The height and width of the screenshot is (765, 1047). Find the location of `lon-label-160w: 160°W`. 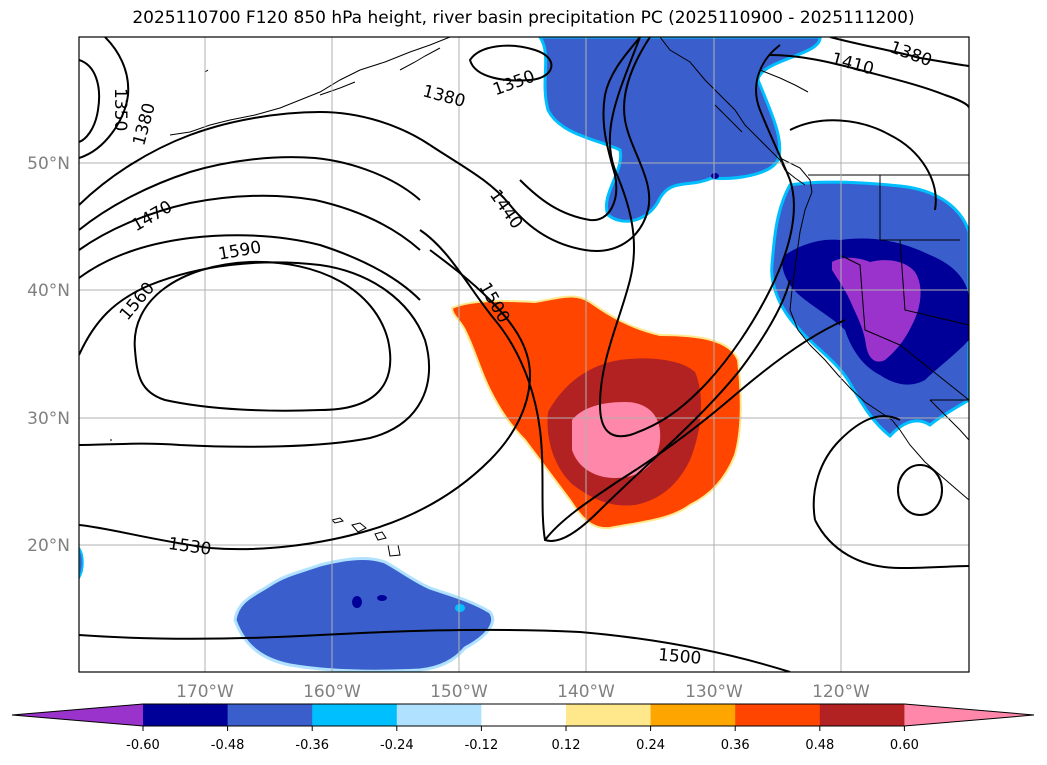

lon-label-160w: 160°W is located at coordinates (332, 692).